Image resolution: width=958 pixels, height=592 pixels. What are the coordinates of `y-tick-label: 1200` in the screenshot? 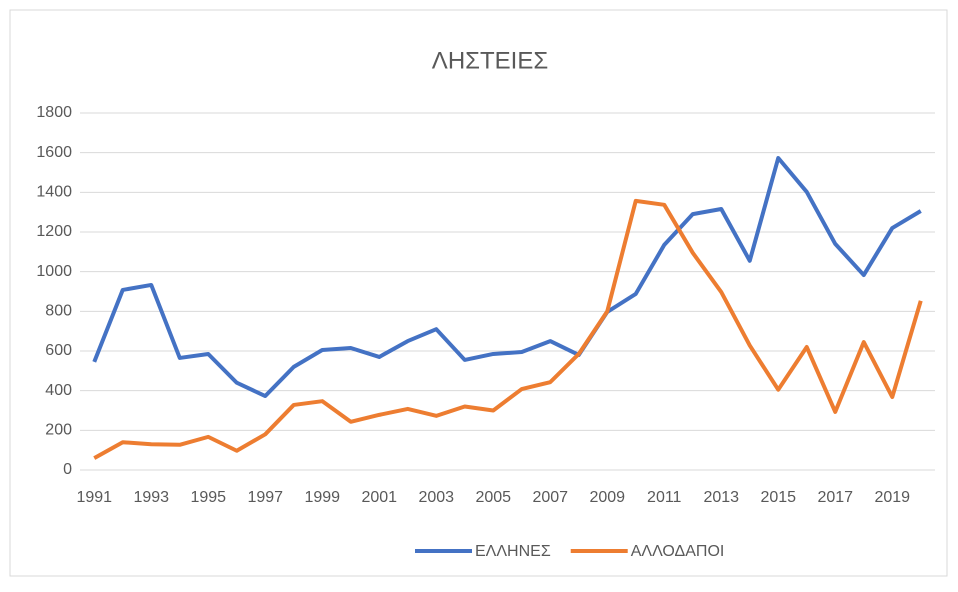 It's located at (54, 231).